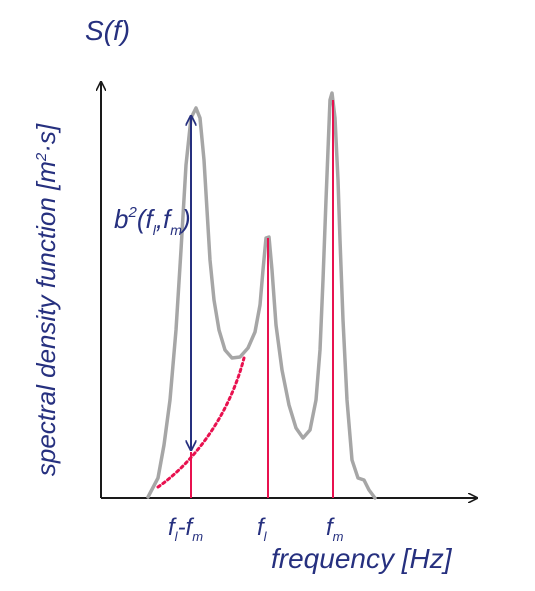  I want to click on s-of-f-label: S(f), so click(107, 30).